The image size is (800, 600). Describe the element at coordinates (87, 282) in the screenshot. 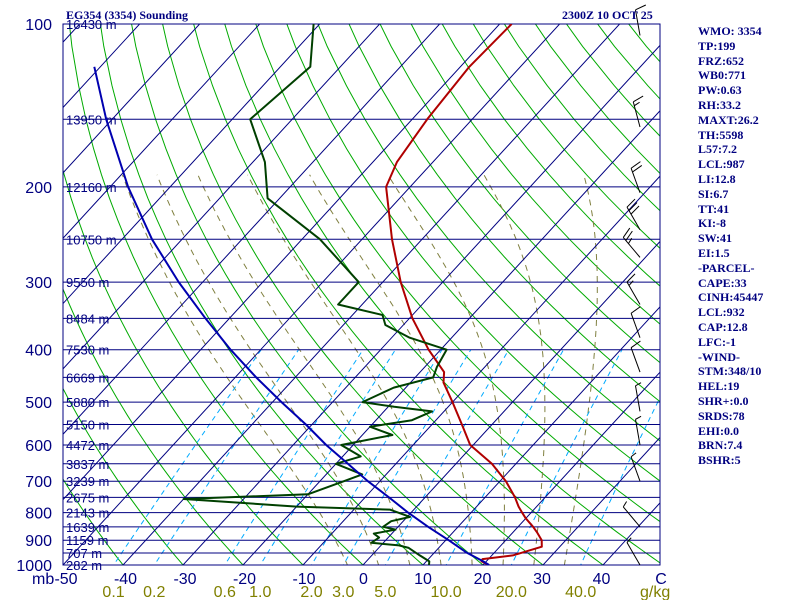

I see `height-label: 9550 m` at that location.